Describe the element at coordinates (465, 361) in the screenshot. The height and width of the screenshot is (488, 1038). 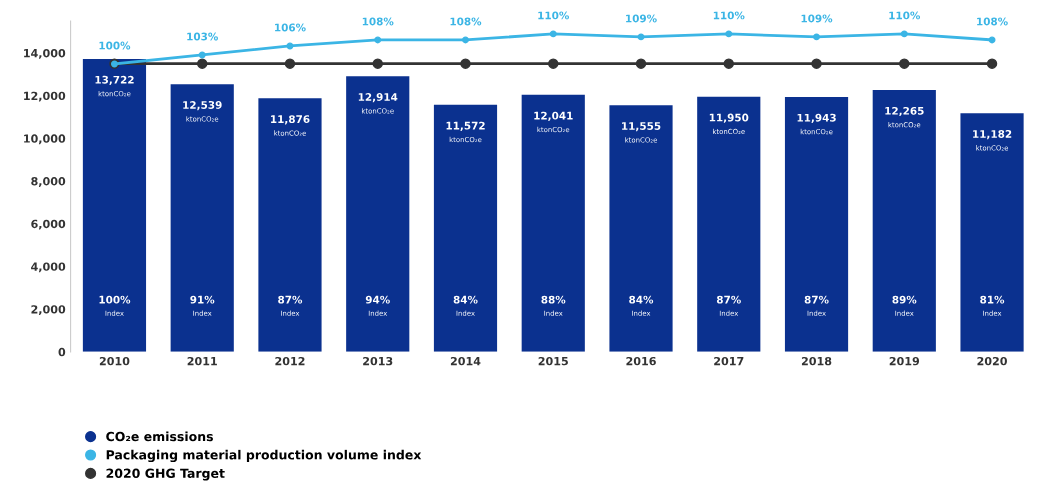
I see `x-tick-label: 2014` at that location.